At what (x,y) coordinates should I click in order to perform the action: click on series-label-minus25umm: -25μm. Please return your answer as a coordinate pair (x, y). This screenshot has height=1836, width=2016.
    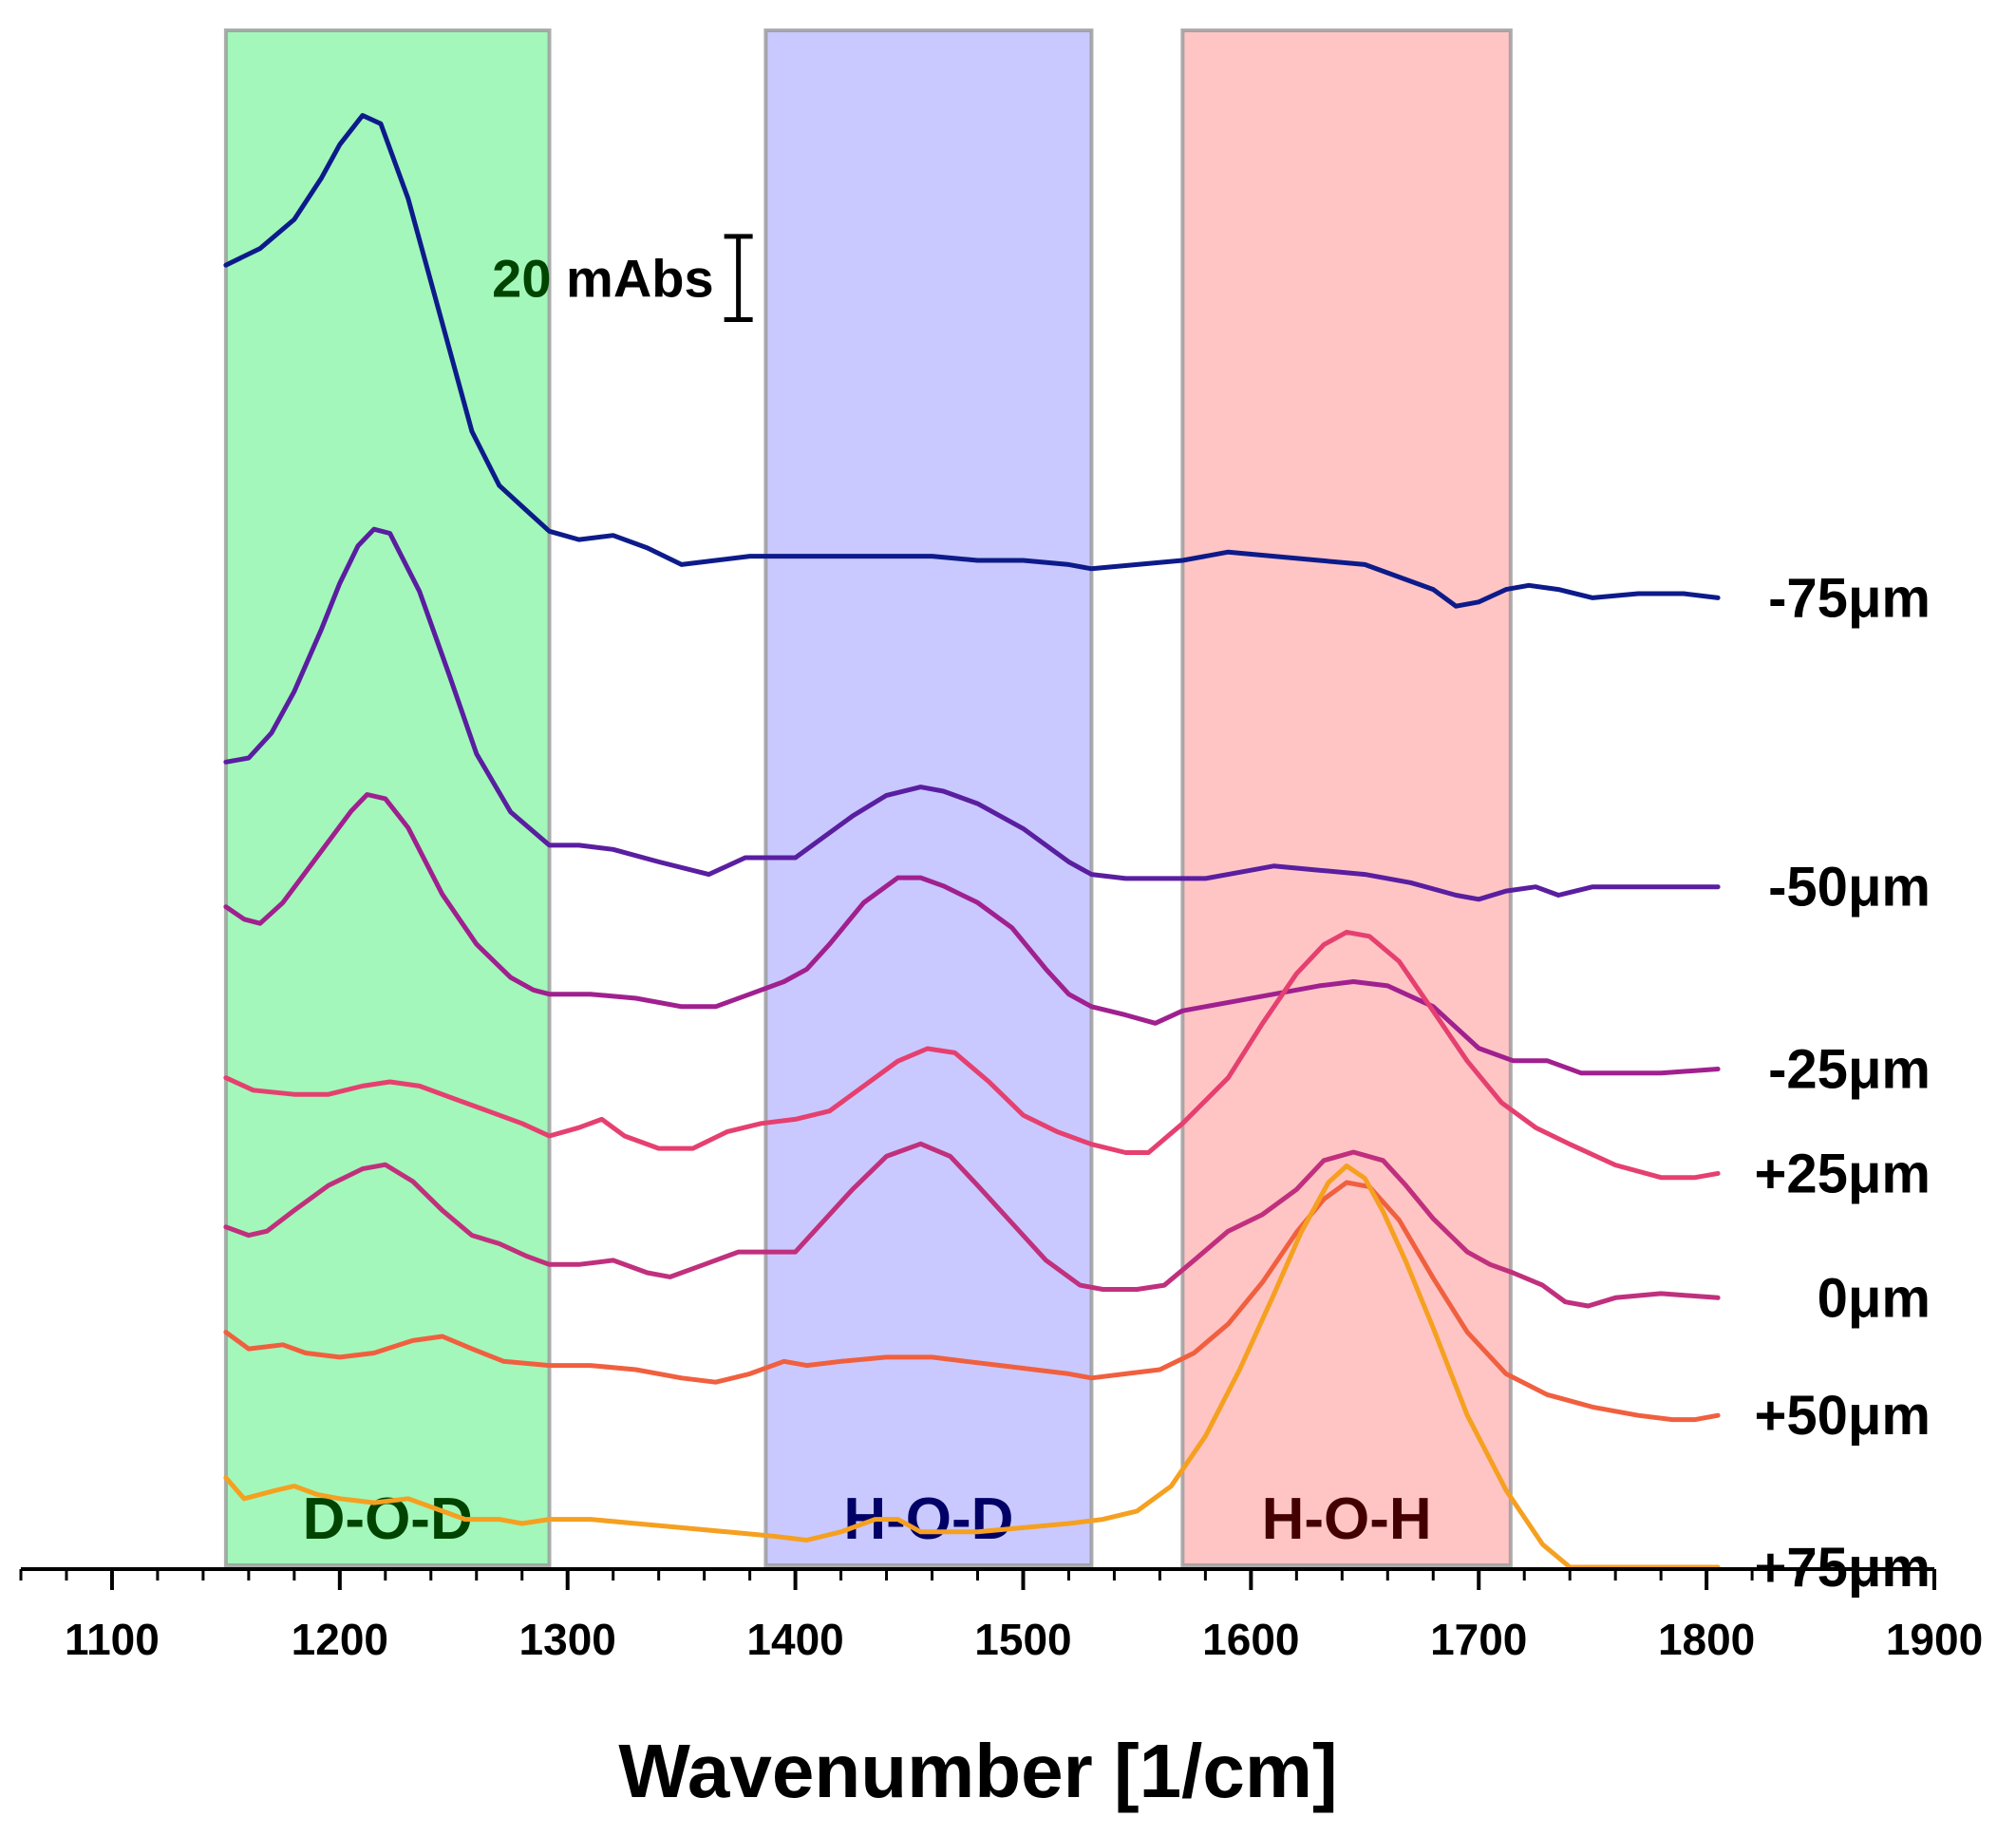
    Looking at the image, I should click on (1849, 1069).